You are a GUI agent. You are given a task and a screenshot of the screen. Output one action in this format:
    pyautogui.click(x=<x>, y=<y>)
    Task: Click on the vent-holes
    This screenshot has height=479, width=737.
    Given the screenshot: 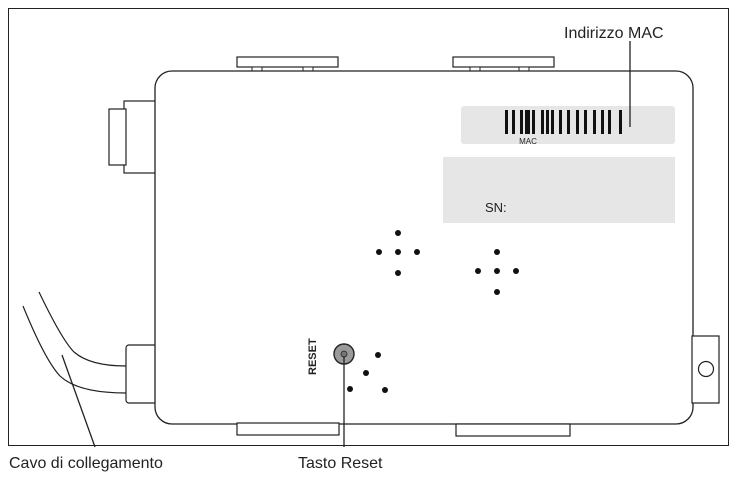 What is the action you would take?
    pyautogui.click(x=433, y=311)
    